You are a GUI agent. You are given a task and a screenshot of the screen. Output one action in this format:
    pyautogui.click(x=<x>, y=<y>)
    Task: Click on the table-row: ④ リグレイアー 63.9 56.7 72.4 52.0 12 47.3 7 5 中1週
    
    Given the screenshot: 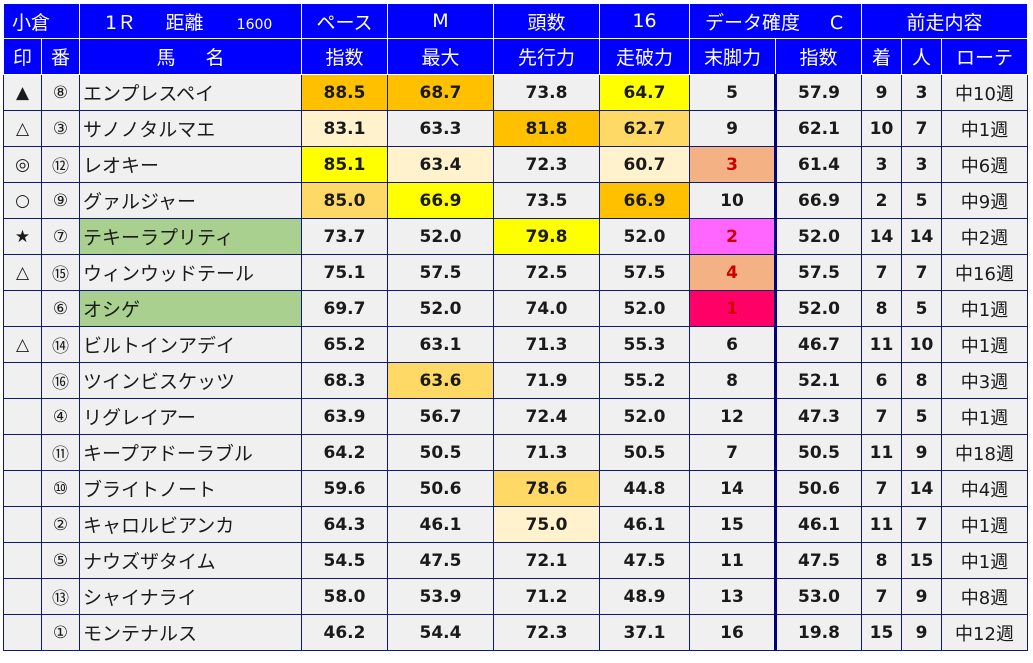 What is the action you would take?
    pyautogui.click(x=515, y=416)
    